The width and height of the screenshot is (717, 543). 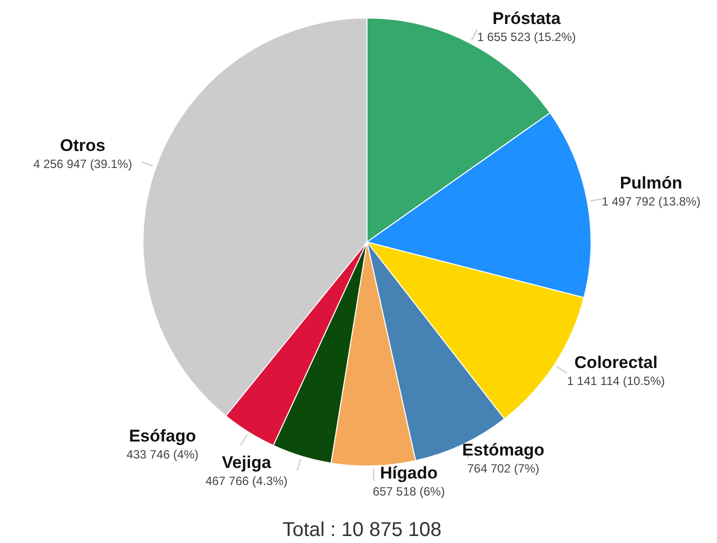 What do you see at coordinates (246, 481) in the screenshot?
I see `data-label: 467 766 (4.3%)` at bounding box center [246, 481].